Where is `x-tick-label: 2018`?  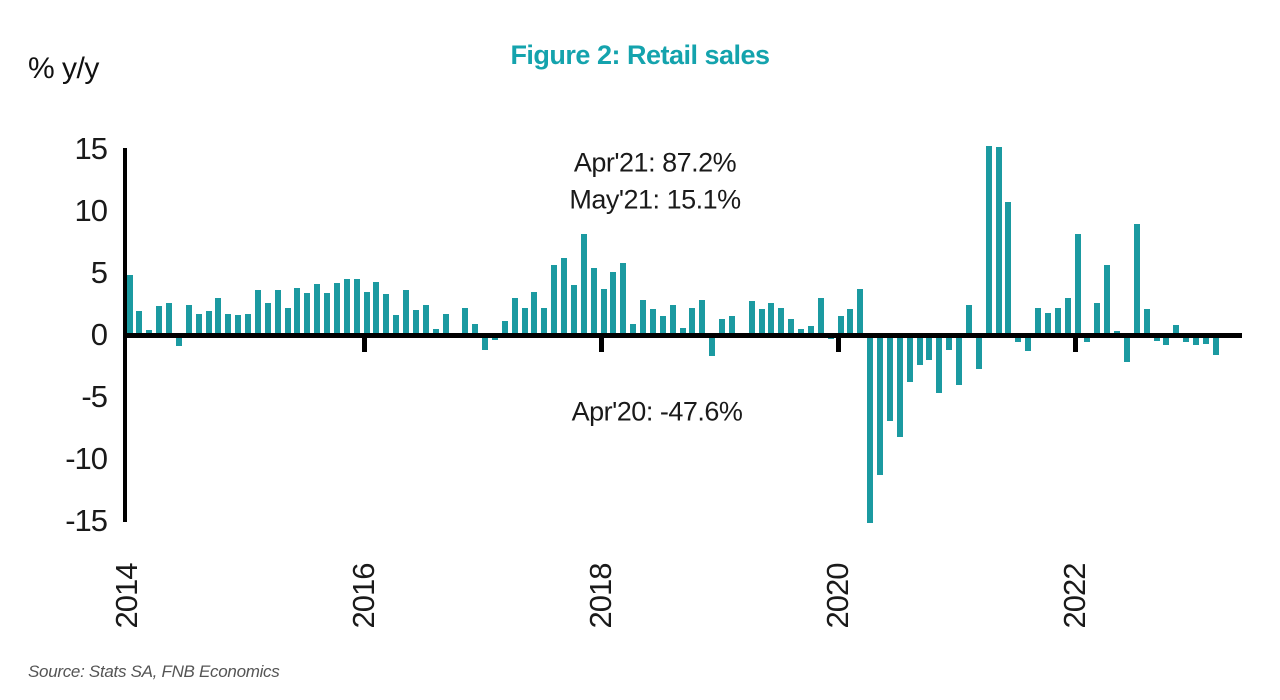
x-tick-label: 2018 is located at coordinates (600, 596).